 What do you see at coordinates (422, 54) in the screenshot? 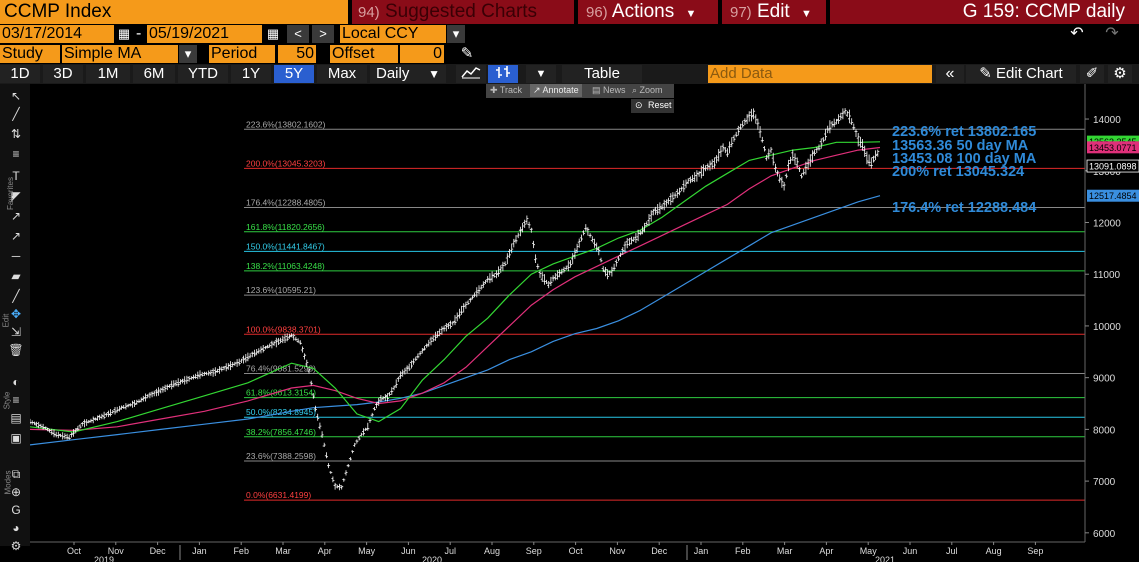
I see `offset-field: 0` at bounding box center [422, 54].